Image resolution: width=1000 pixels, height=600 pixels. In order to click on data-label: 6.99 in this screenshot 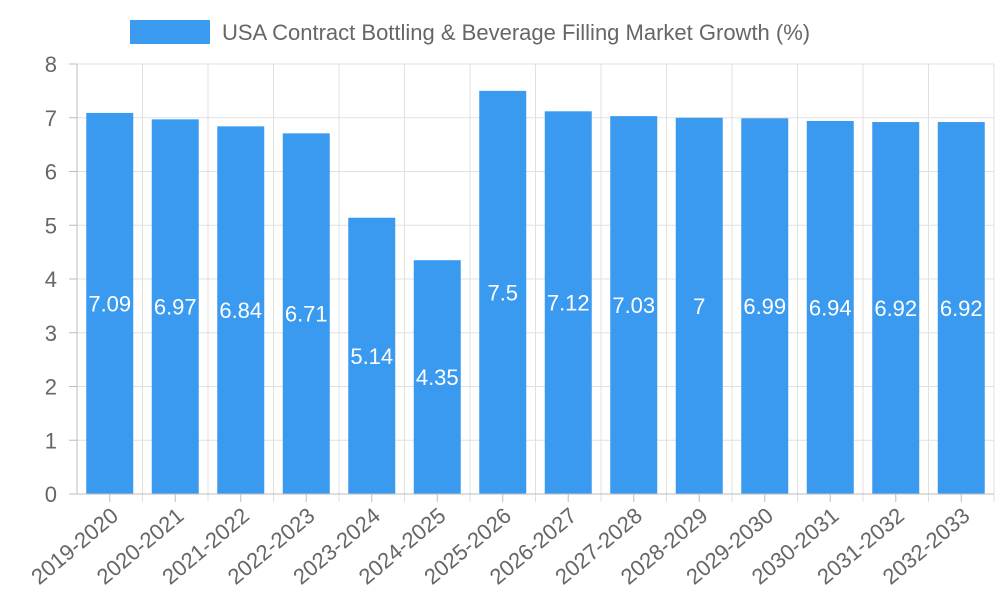, I will do `click(764, 306)`.